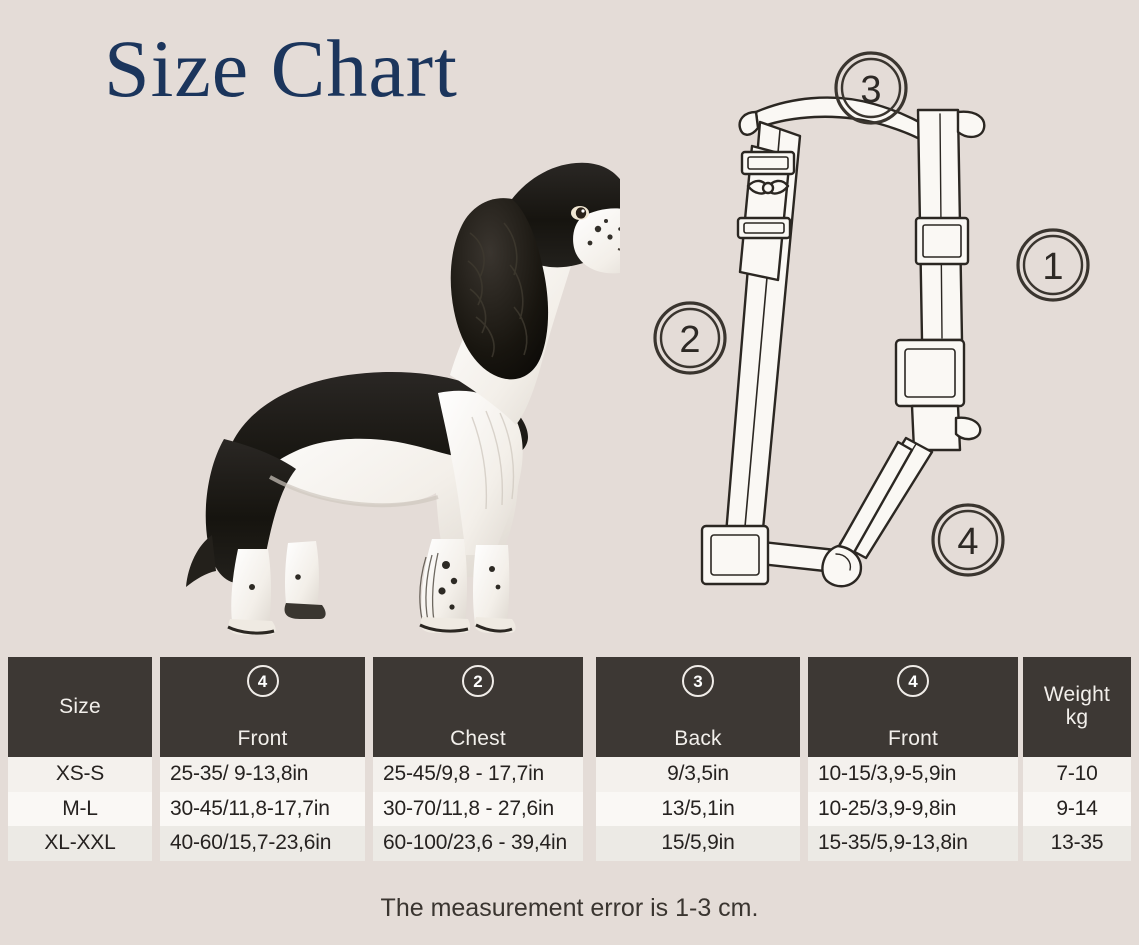  What do you see at coordinates (913, 843) in the screenshot?
I see `table-cell: 15-35/5,9-13,8in` at bounding box center [913, 843].